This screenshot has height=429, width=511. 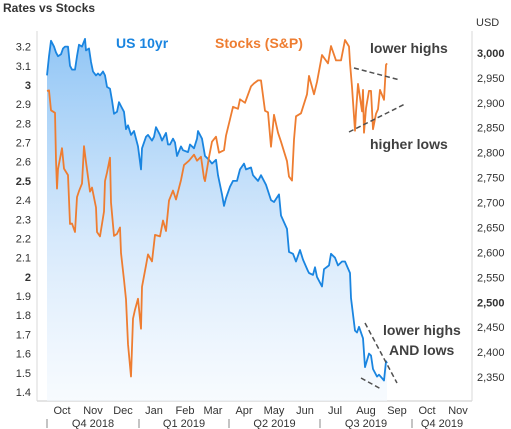 I want to click on left-axis-tick-label: 2.6, so click(x=23, y=163).